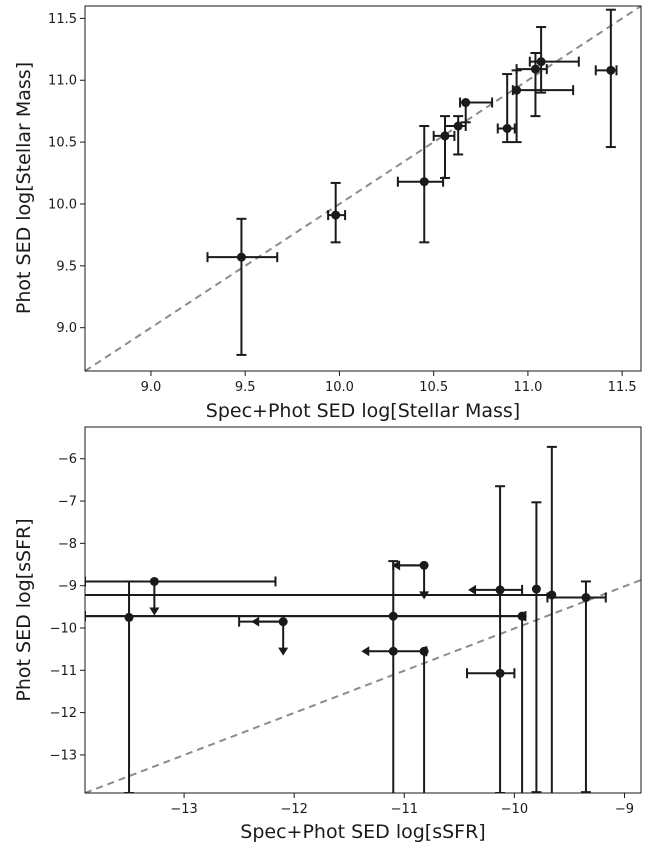 This screenshot has height=845, width=654. Describe the element at coordinates (62, 81) in the screenshot. I see `mass-y-tick-label: 11.0` at that location.